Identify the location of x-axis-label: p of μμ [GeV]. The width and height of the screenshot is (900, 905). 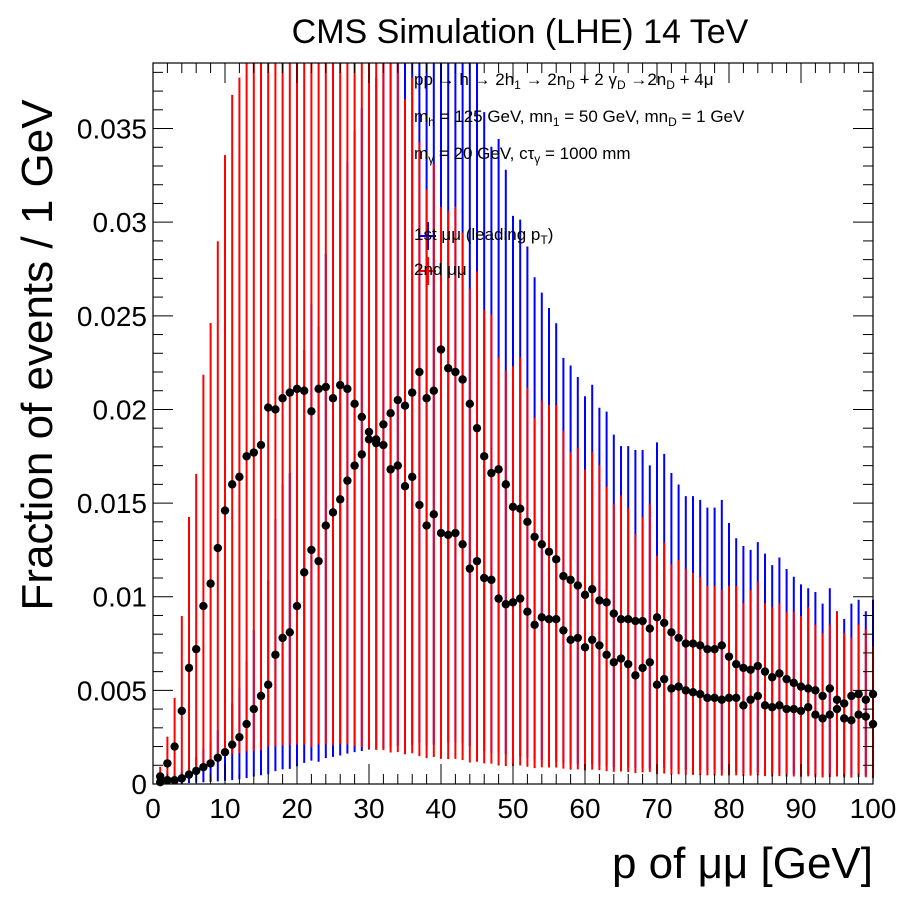
(742, 863).